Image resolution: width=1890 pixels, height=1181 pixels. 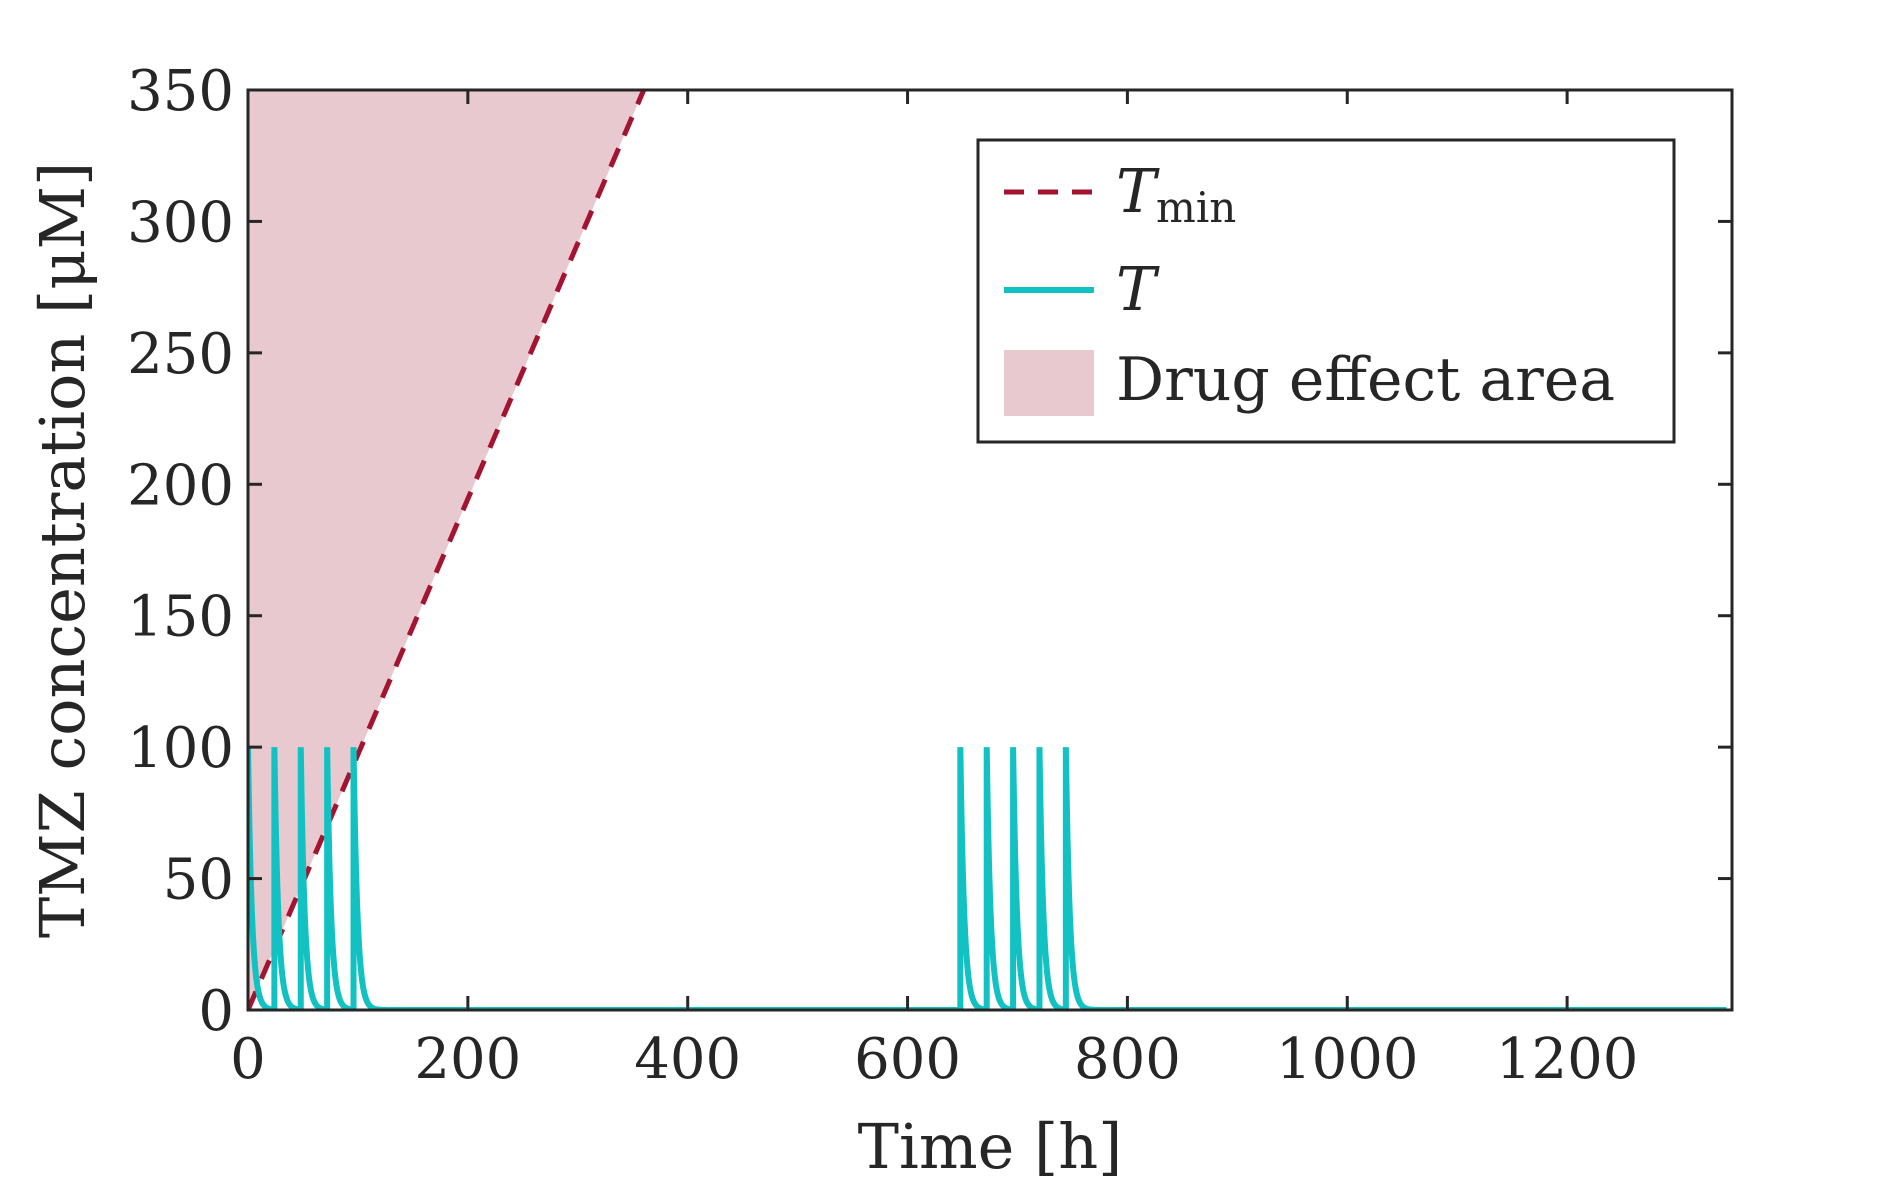 I want to click on x-tick-label: 0, so click(x=248, y=1059).